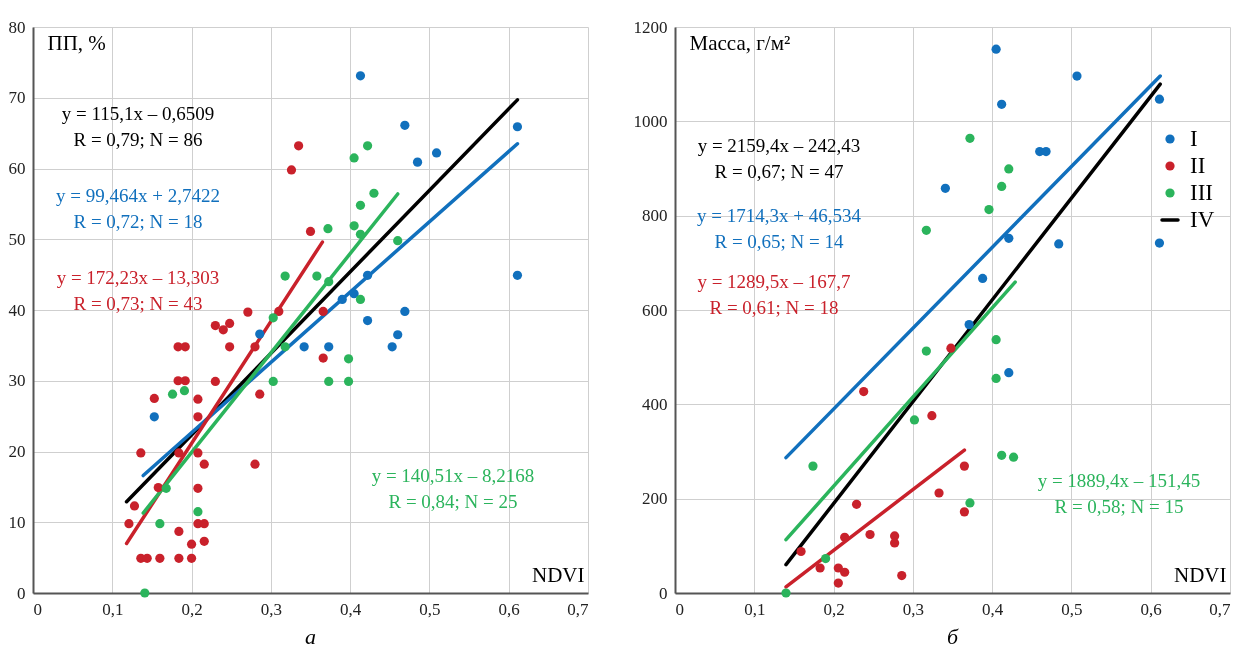  I want to click on x-tick-label: 0, so click(37, 609).